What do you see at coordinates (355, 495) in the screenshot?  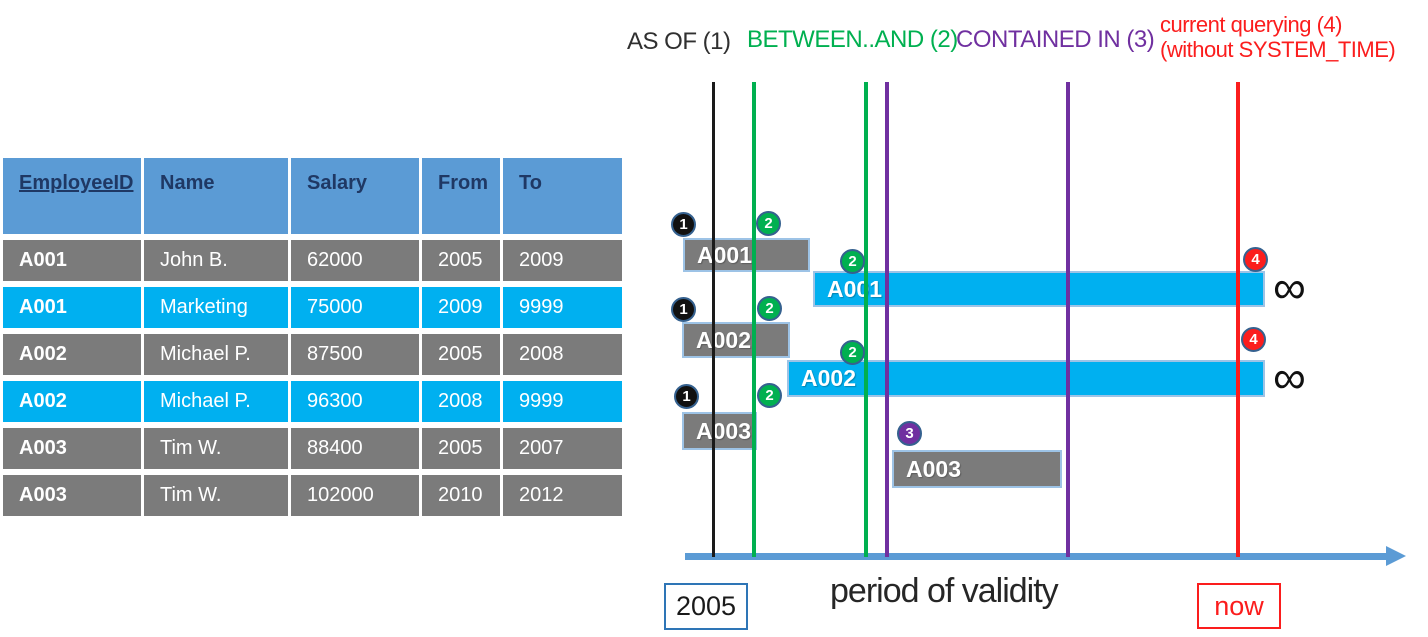 I see `cell-salary: 102000` at bounding box center [355, 495].